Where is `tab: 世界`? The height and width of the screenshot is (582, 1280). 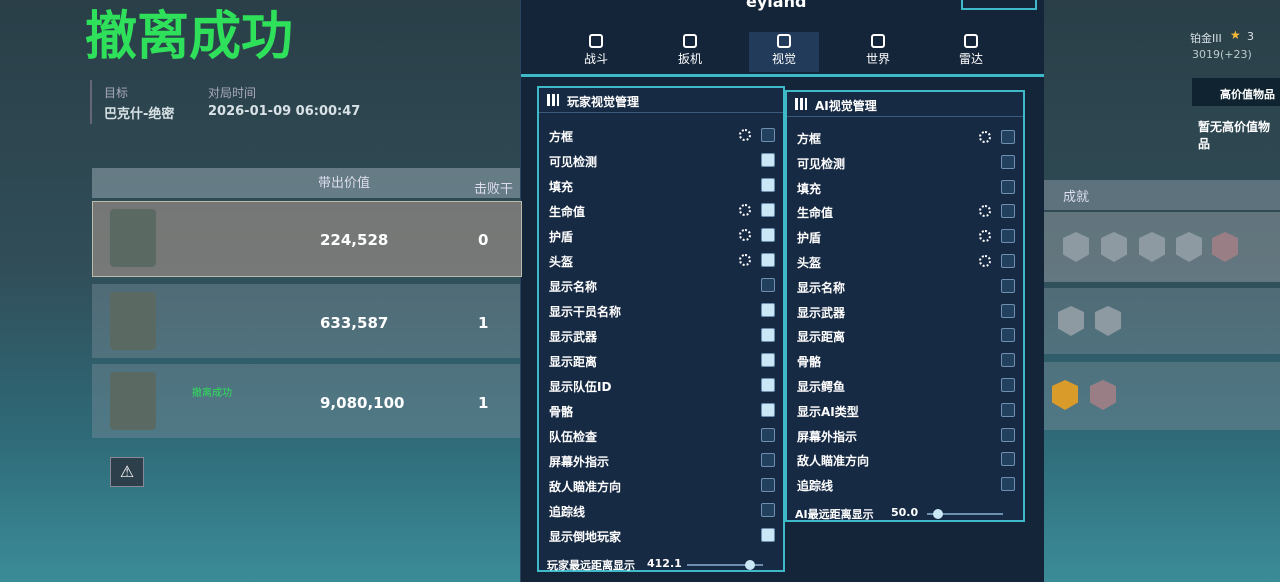 tab: 世界 is located at coordinates (878, 52).